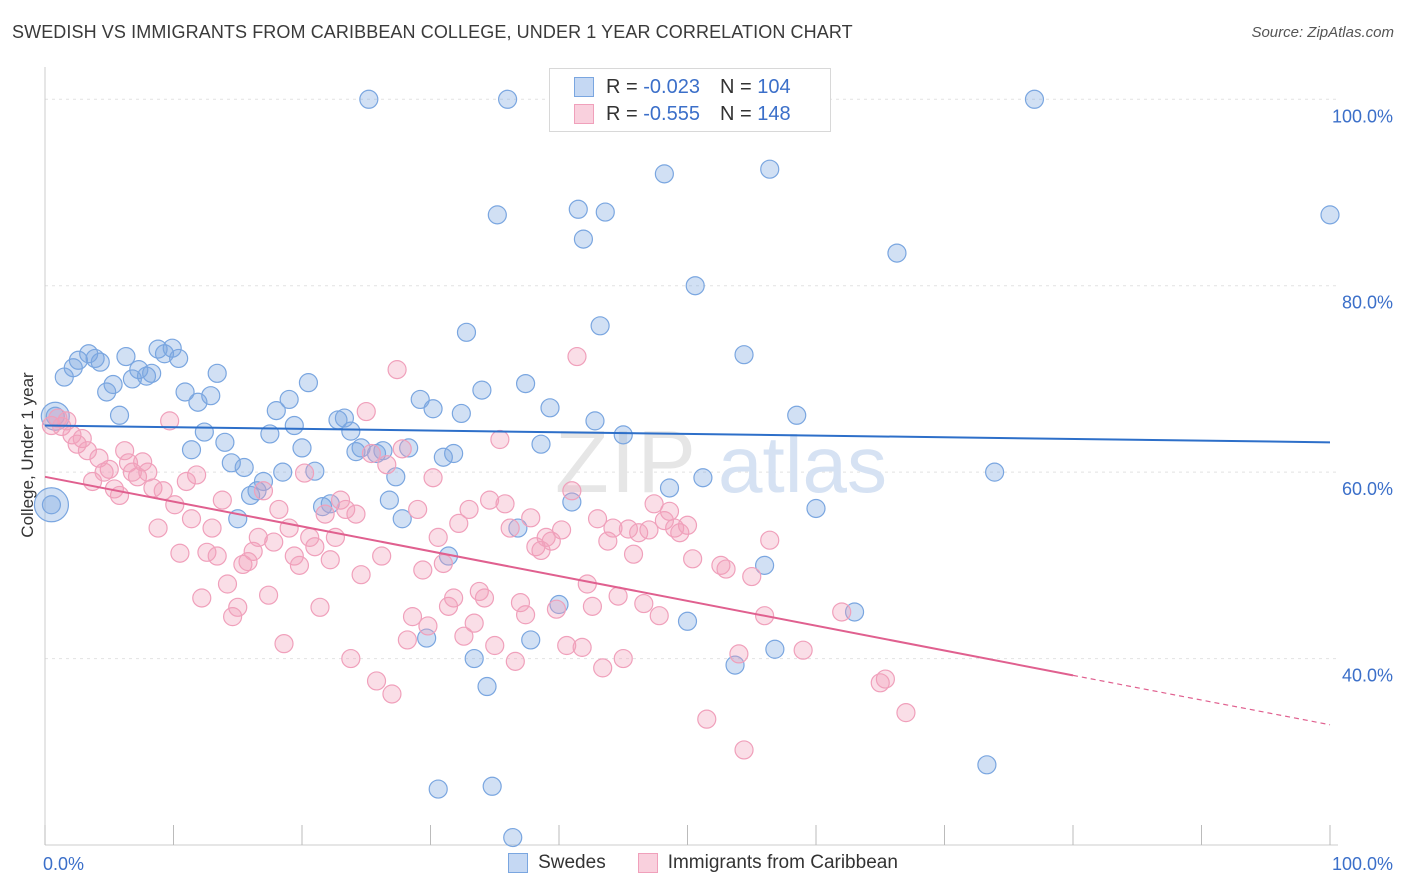 The width and height of the screenshot is (1406, 892). What do you see at coordinates (572, 862) in the screenshot?
I see `swedes-legend-label: Swedes` at bounding box center [572, 862].